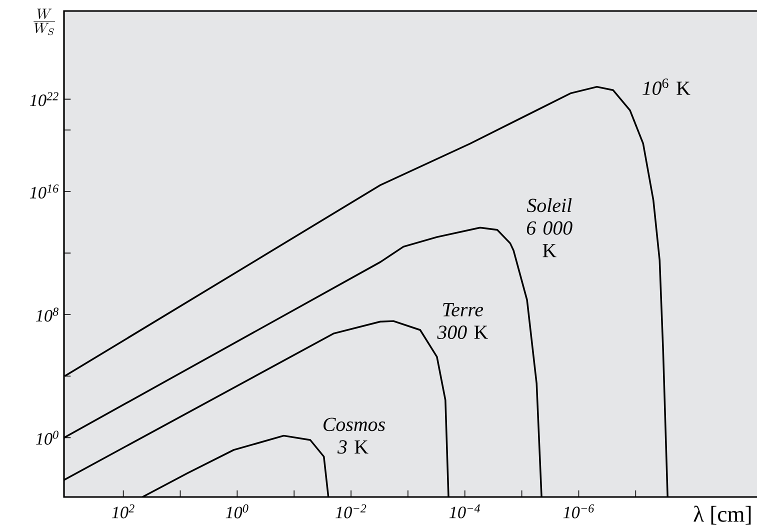 The image size is (757, 526). I want to click on series-label: Terre 300 K, so click(462, 321).